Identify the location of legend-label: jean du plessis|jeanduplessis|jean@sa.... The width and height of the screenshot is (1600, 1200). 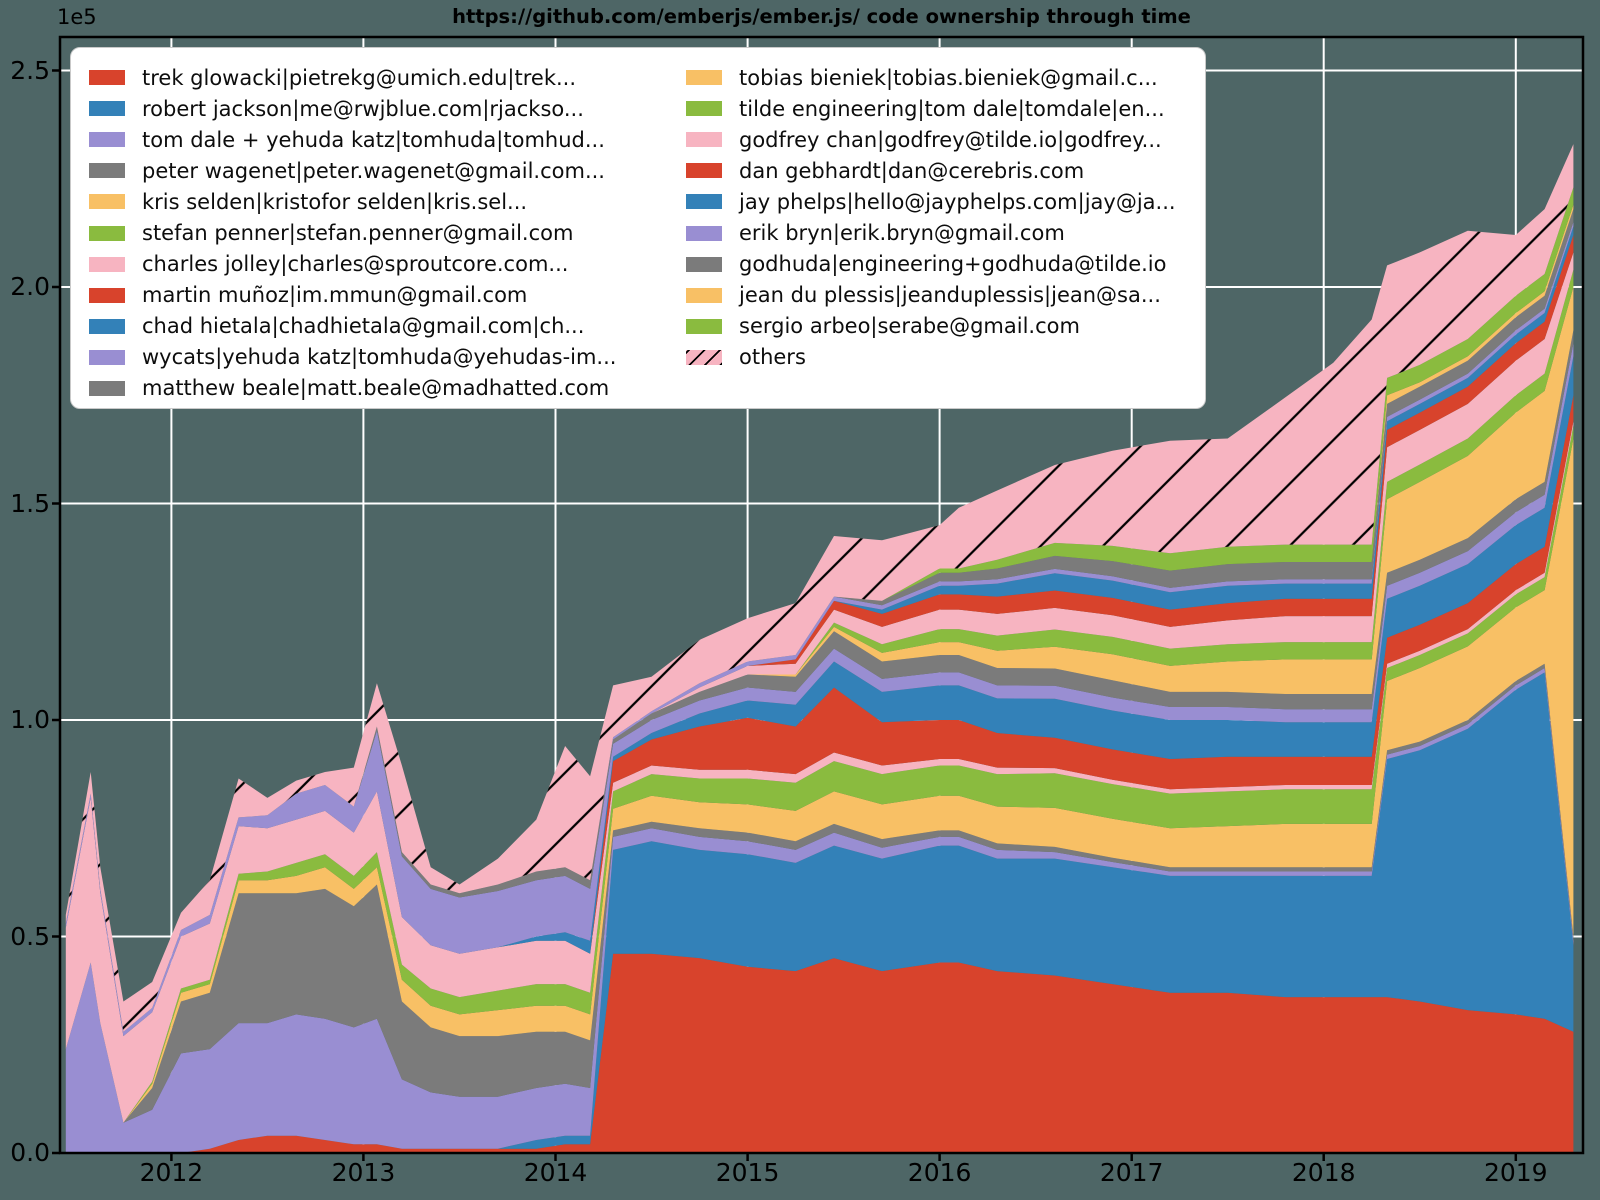
(950, 295).